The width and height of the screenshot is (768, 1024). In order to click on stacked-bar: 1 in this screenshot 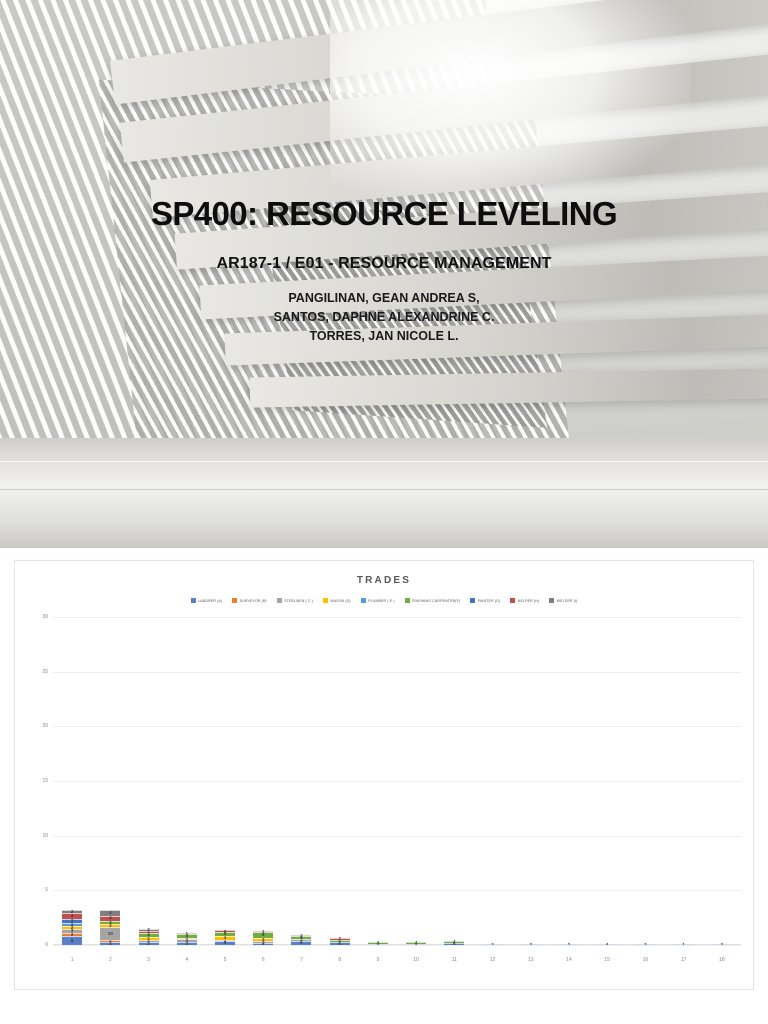, I will do `click(683, 943)`.